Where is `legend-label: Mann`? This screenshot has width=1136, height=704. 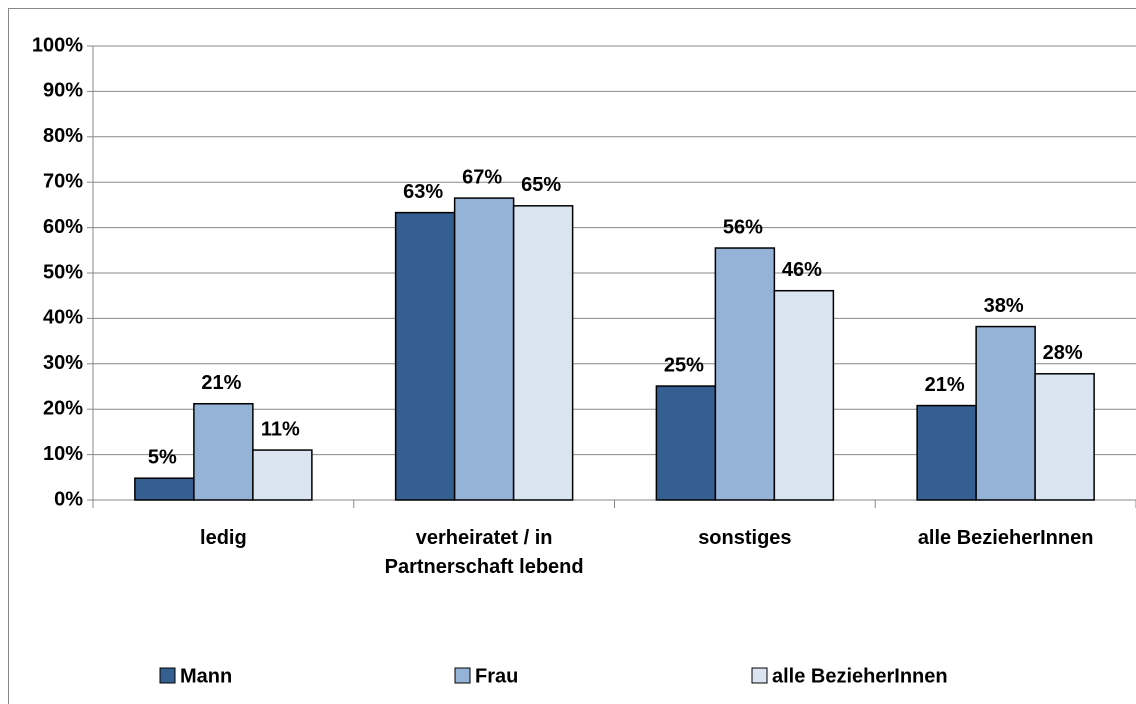
legend-label: Mann is located at coordinates (206, 676).